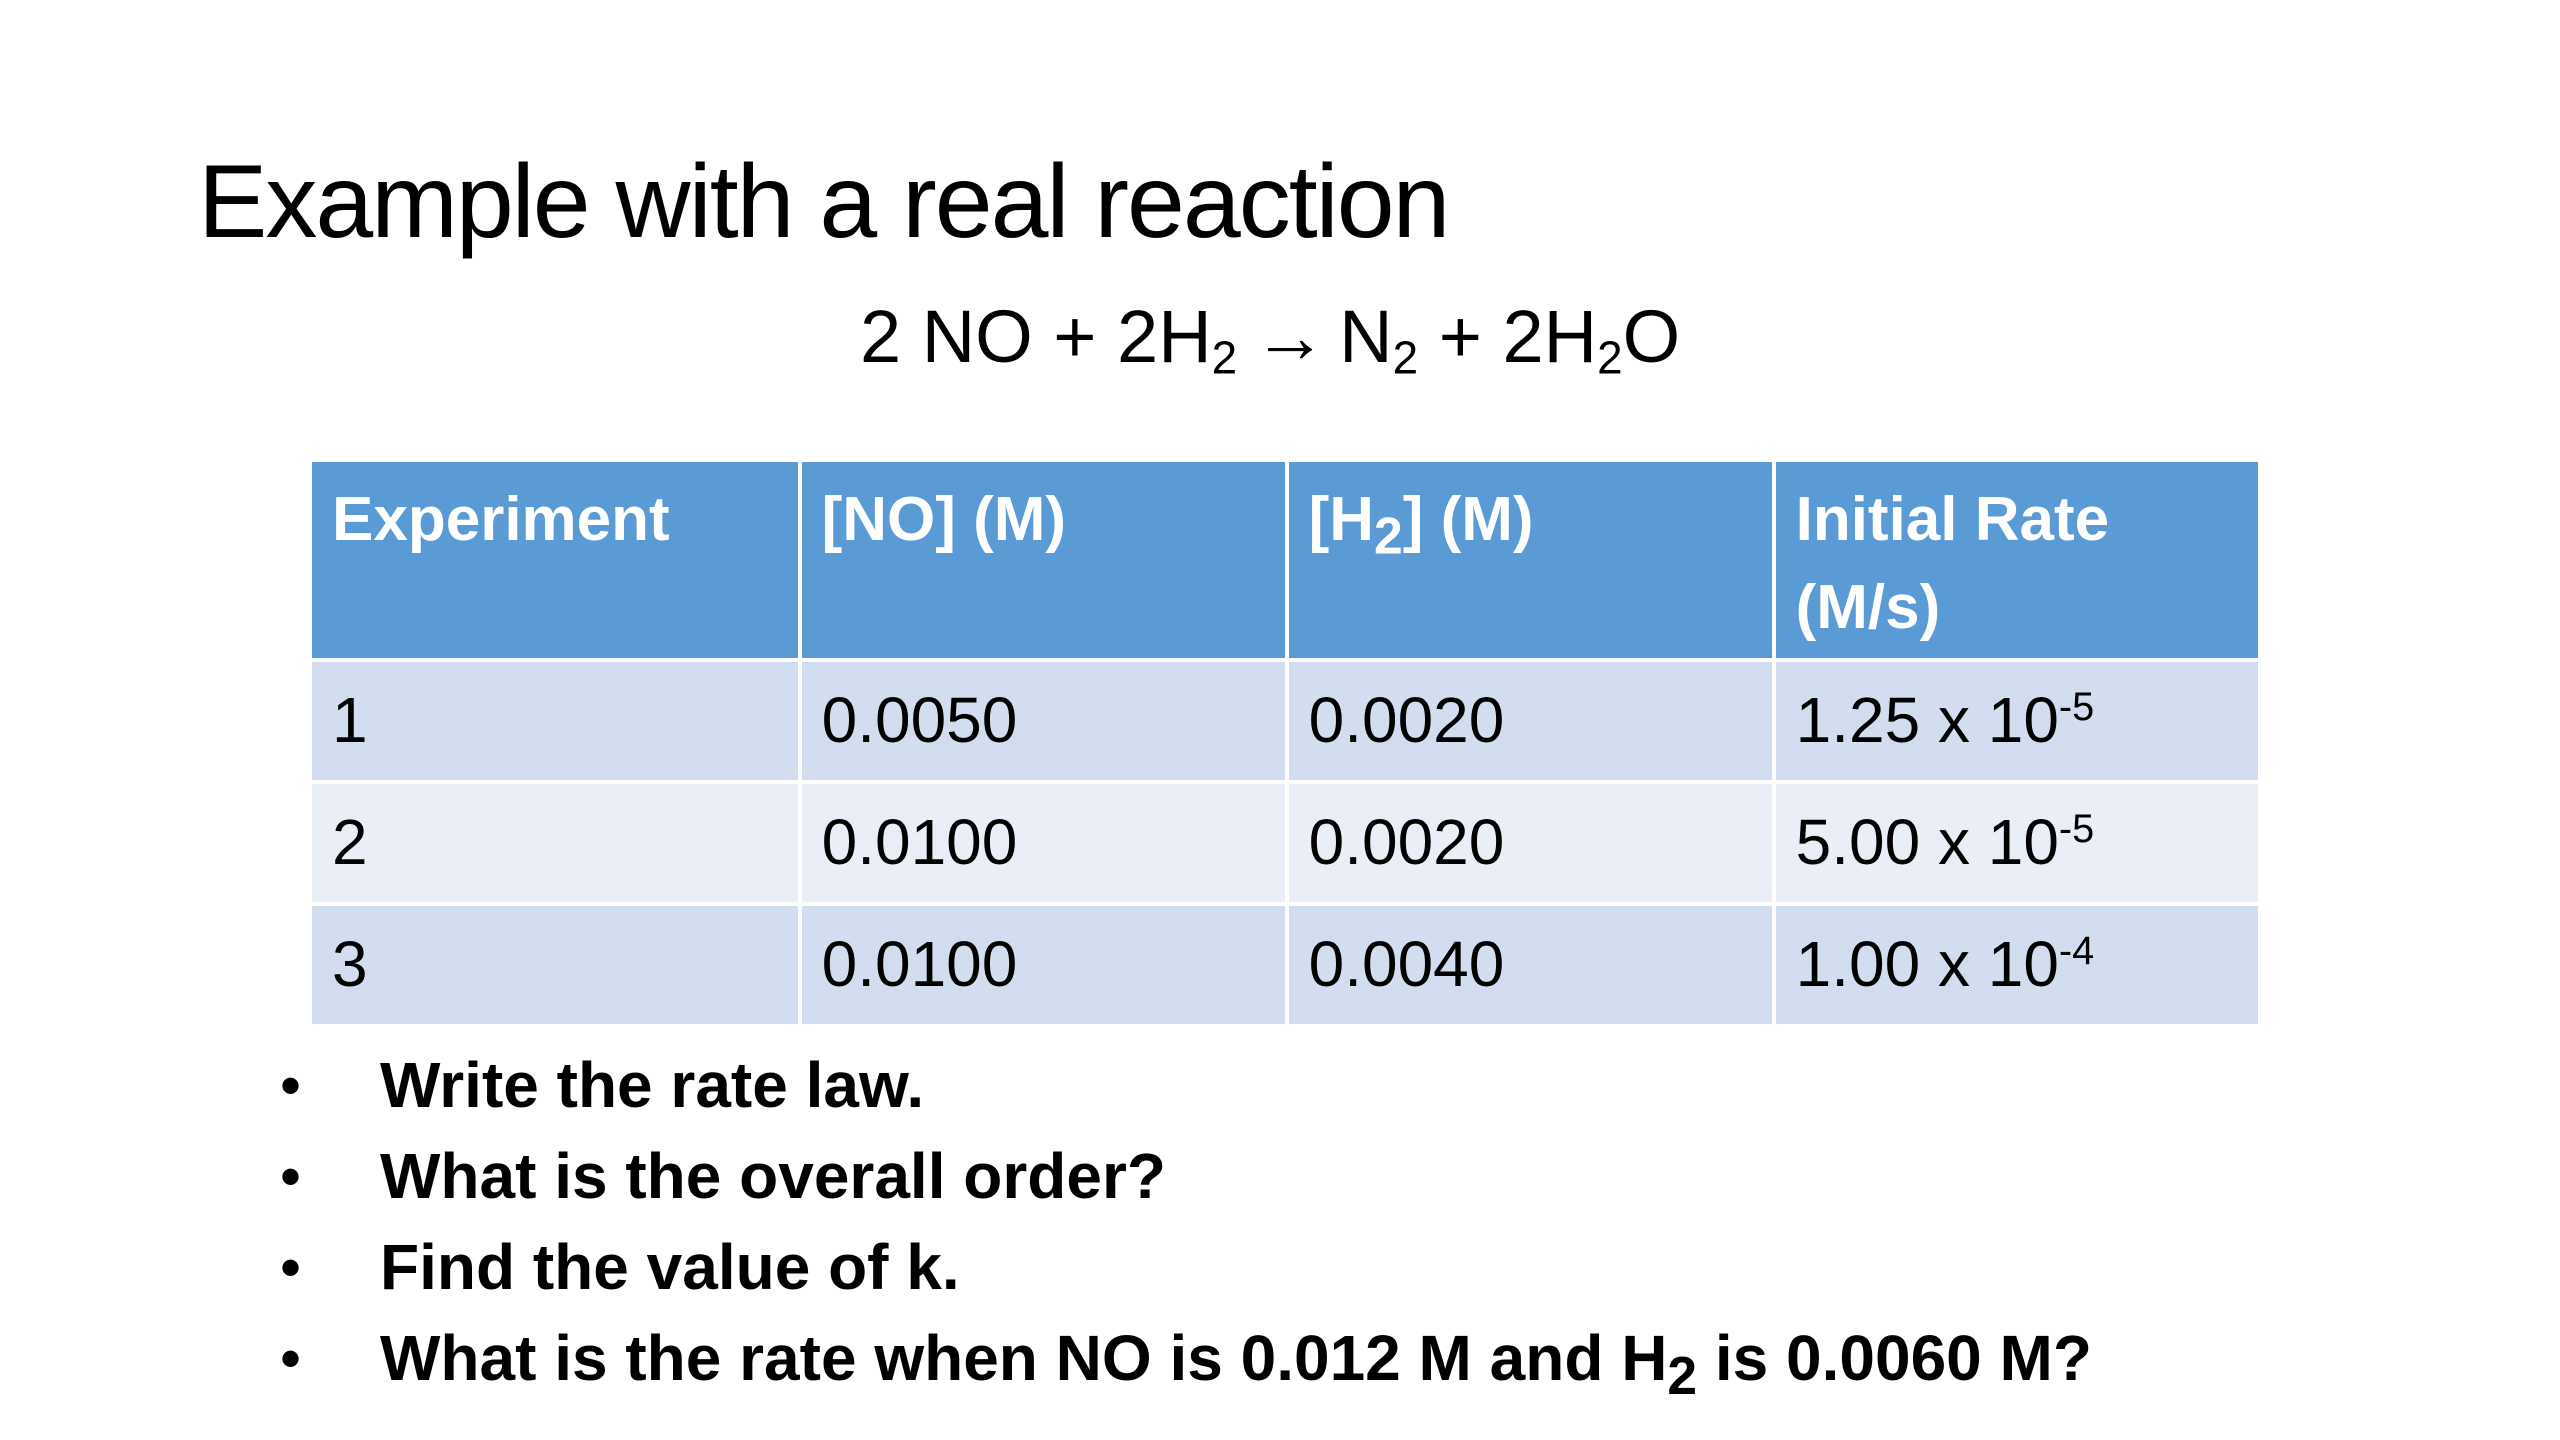 The image size is (2560, 1440). What do you see at coordinates (670, 1267) in the screenshot?
I see `question-text: Find the value of k.` at bounding box center [670, 1267].